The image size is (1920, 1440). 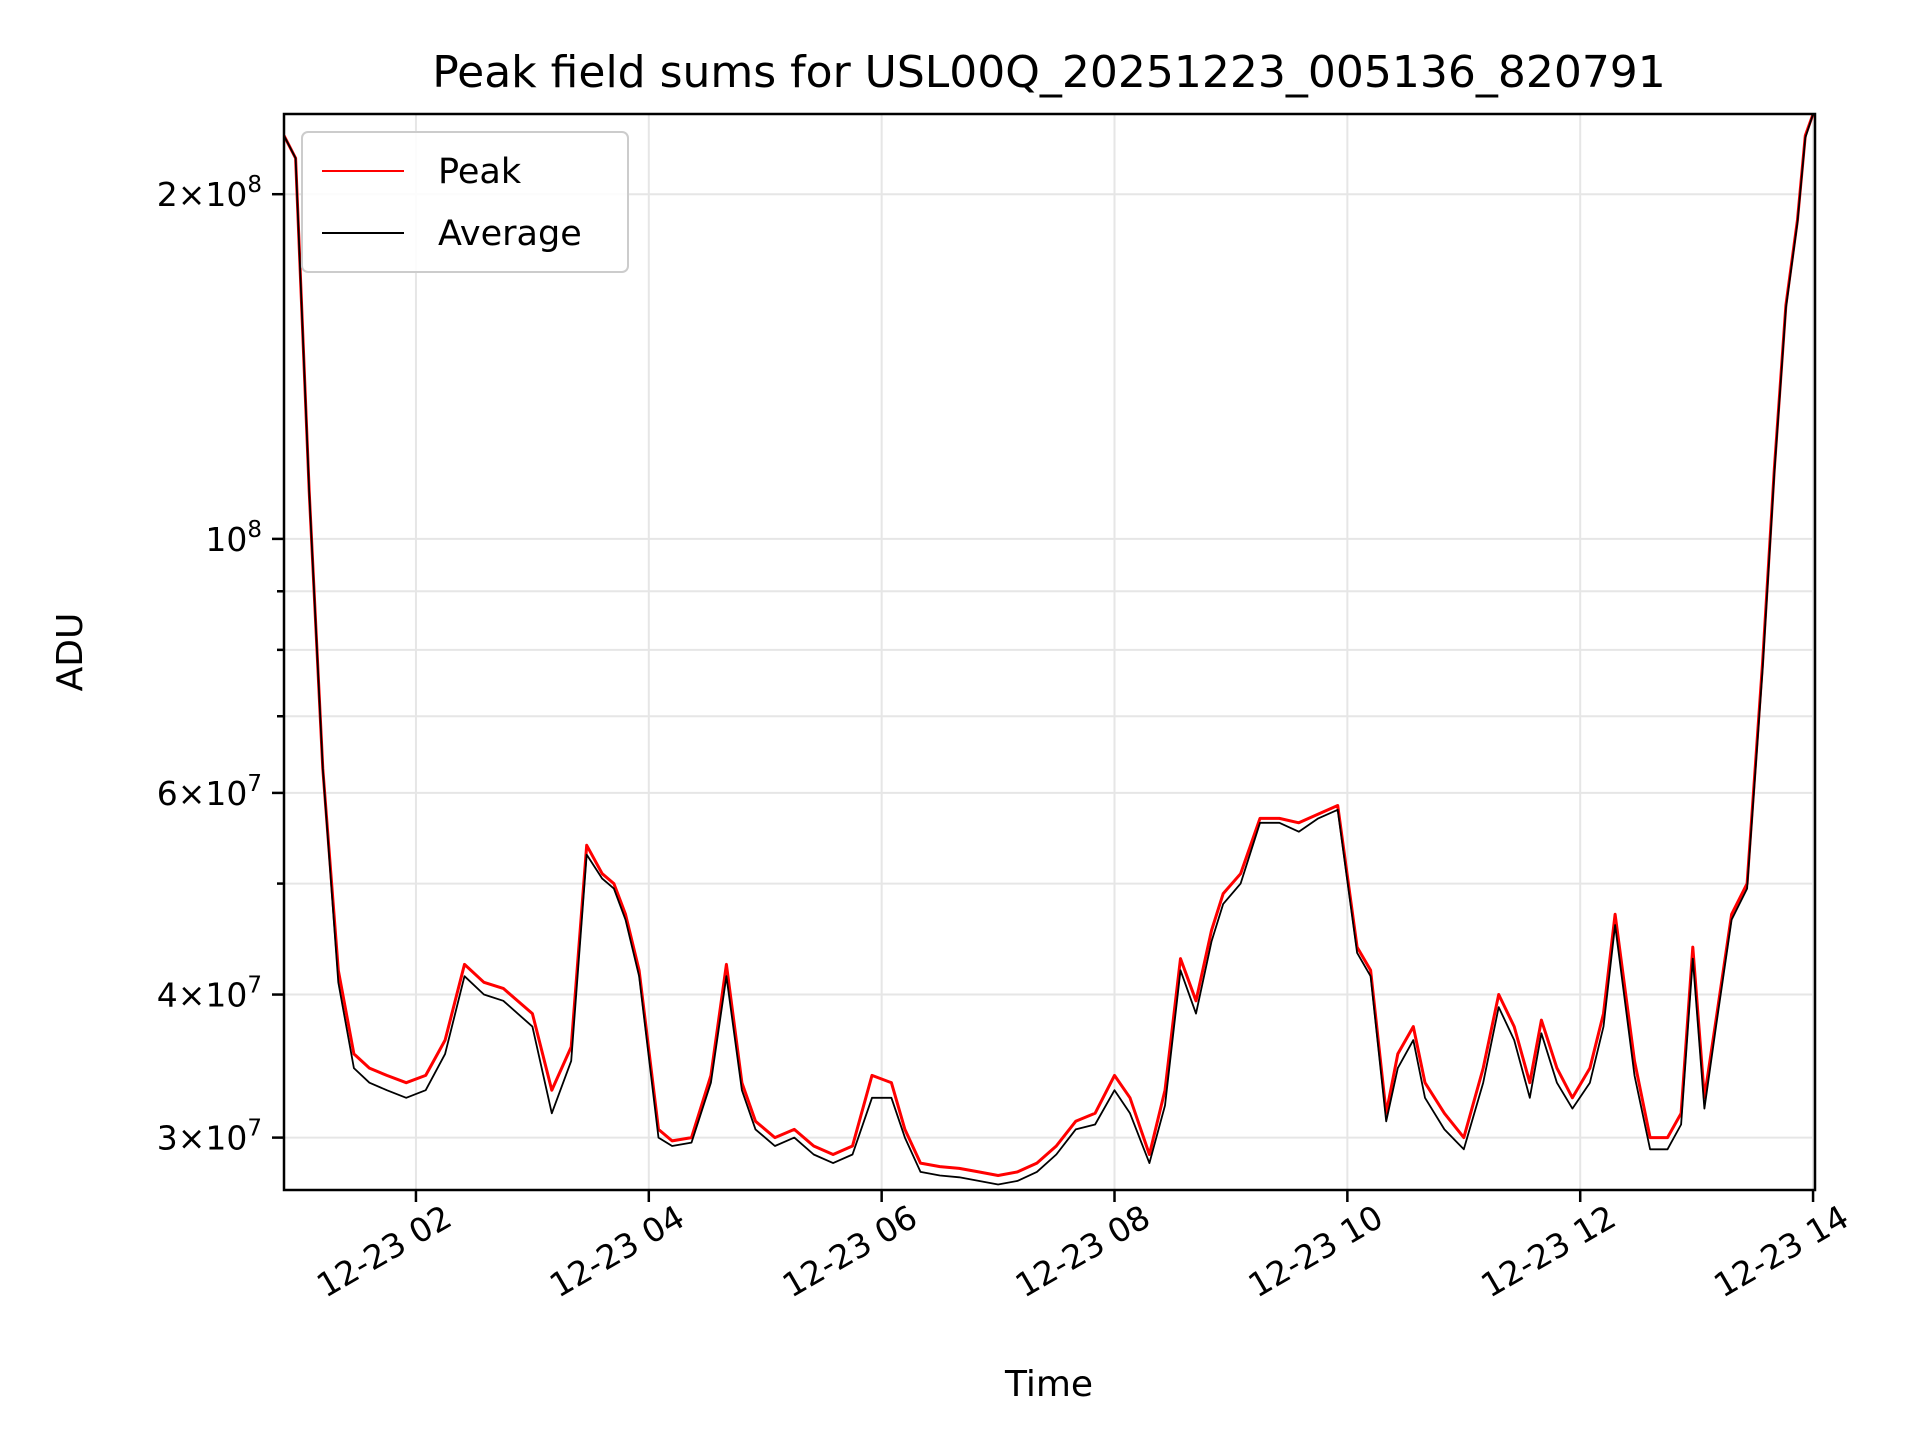 I want to click on y-axis-label: ADU, so click(x=70, y=652).